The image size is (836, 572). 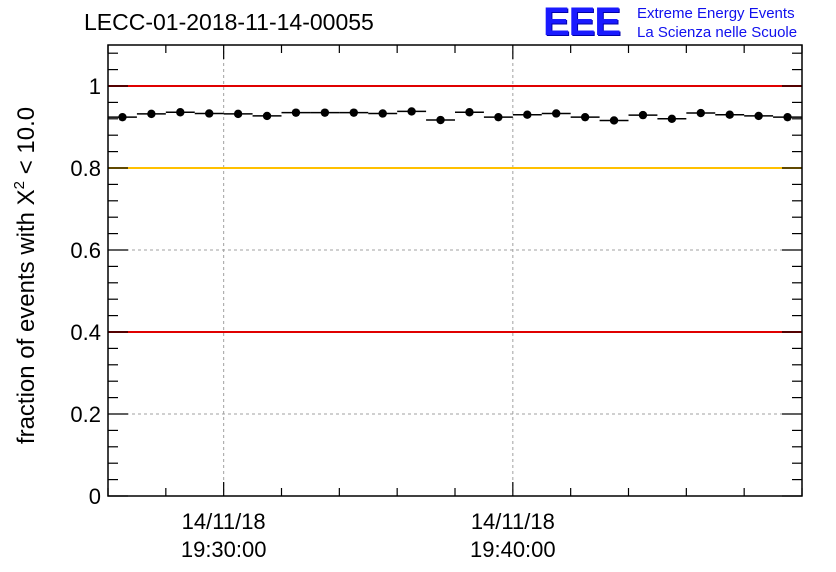 I want to click on y-axis-label: fraction of events with X2 < 10.0, so click(x=25, y=275).